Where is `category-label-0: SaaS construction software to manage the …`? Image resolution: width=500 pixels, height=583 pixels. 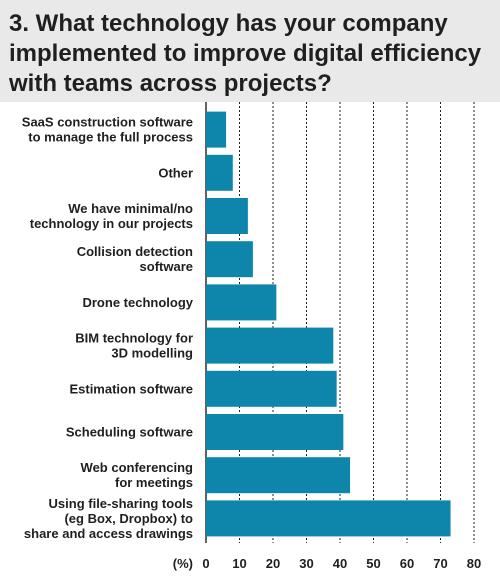 category-label-0: SaaS construction software to manage the … is located at coordinates (107, 130).